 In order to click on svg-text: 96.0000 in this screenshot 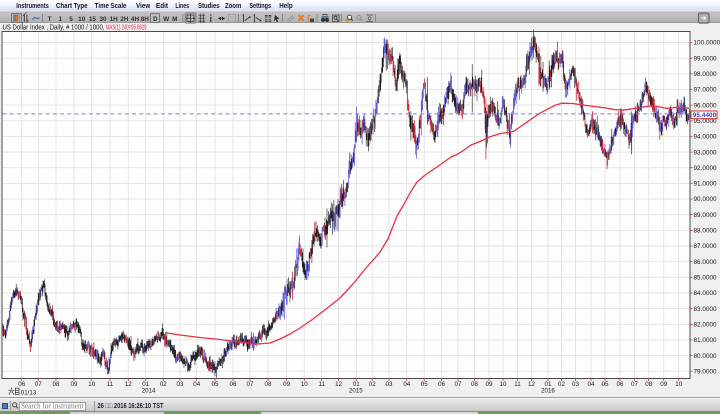, I will do `click(706, 105)`.